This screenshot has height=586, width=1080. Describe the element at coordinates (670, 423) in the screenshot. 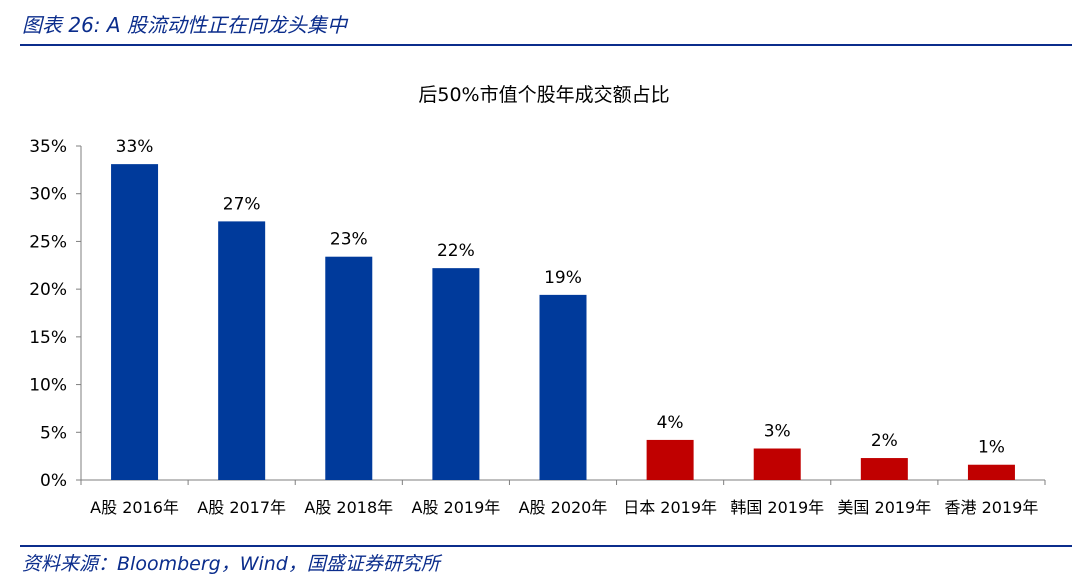

I see `bar-data-label: 4%` at that location.